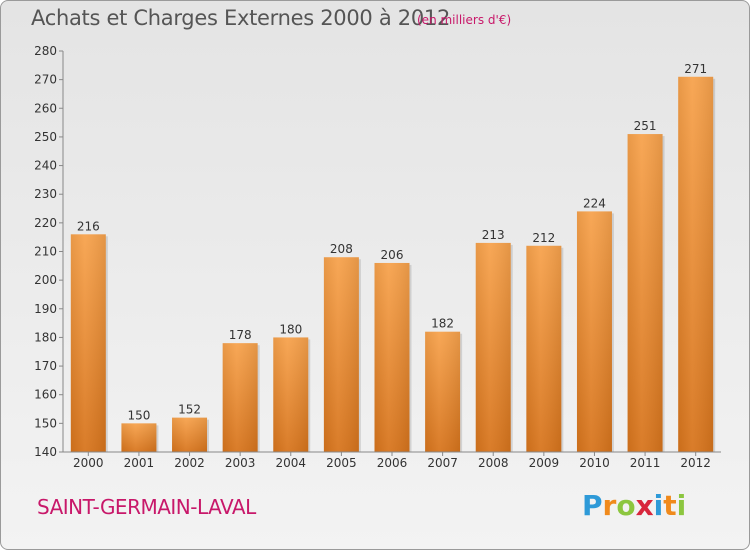 The width and height of the screenshot is (750, 550). What do you see at coordinates (45, 166) in the screenshot?
I see `y-tick-label: 240` at bounding box center [45, 166].